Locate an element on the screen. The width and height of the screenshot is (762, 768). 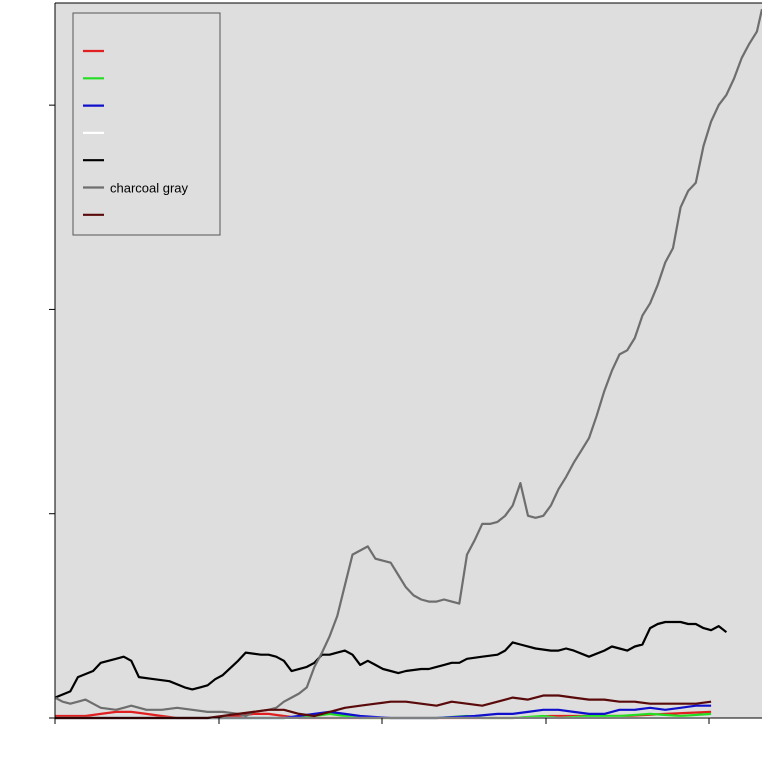
legend: charcoal gray is located at coordinates (146, 124).